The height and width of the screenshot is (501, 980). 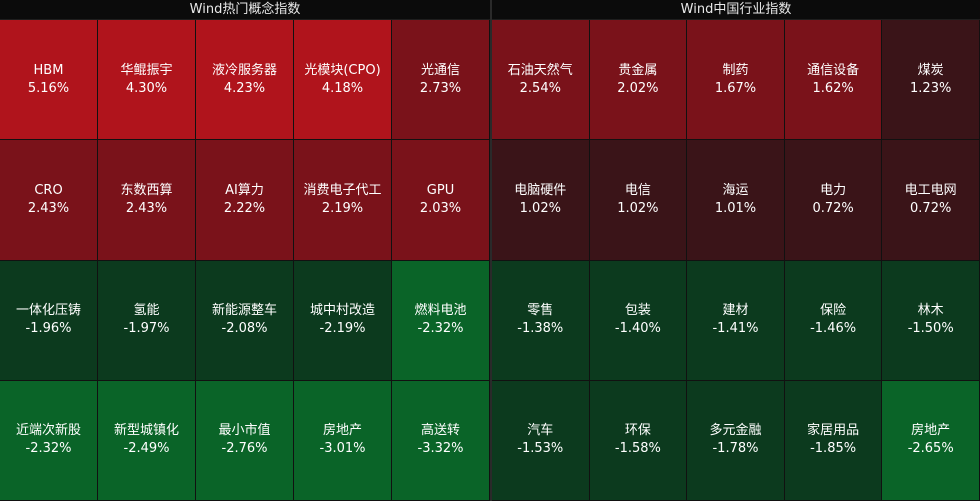 I want to click on heatmap-cell: 电信 1.02%, so click(x=638, y=200).